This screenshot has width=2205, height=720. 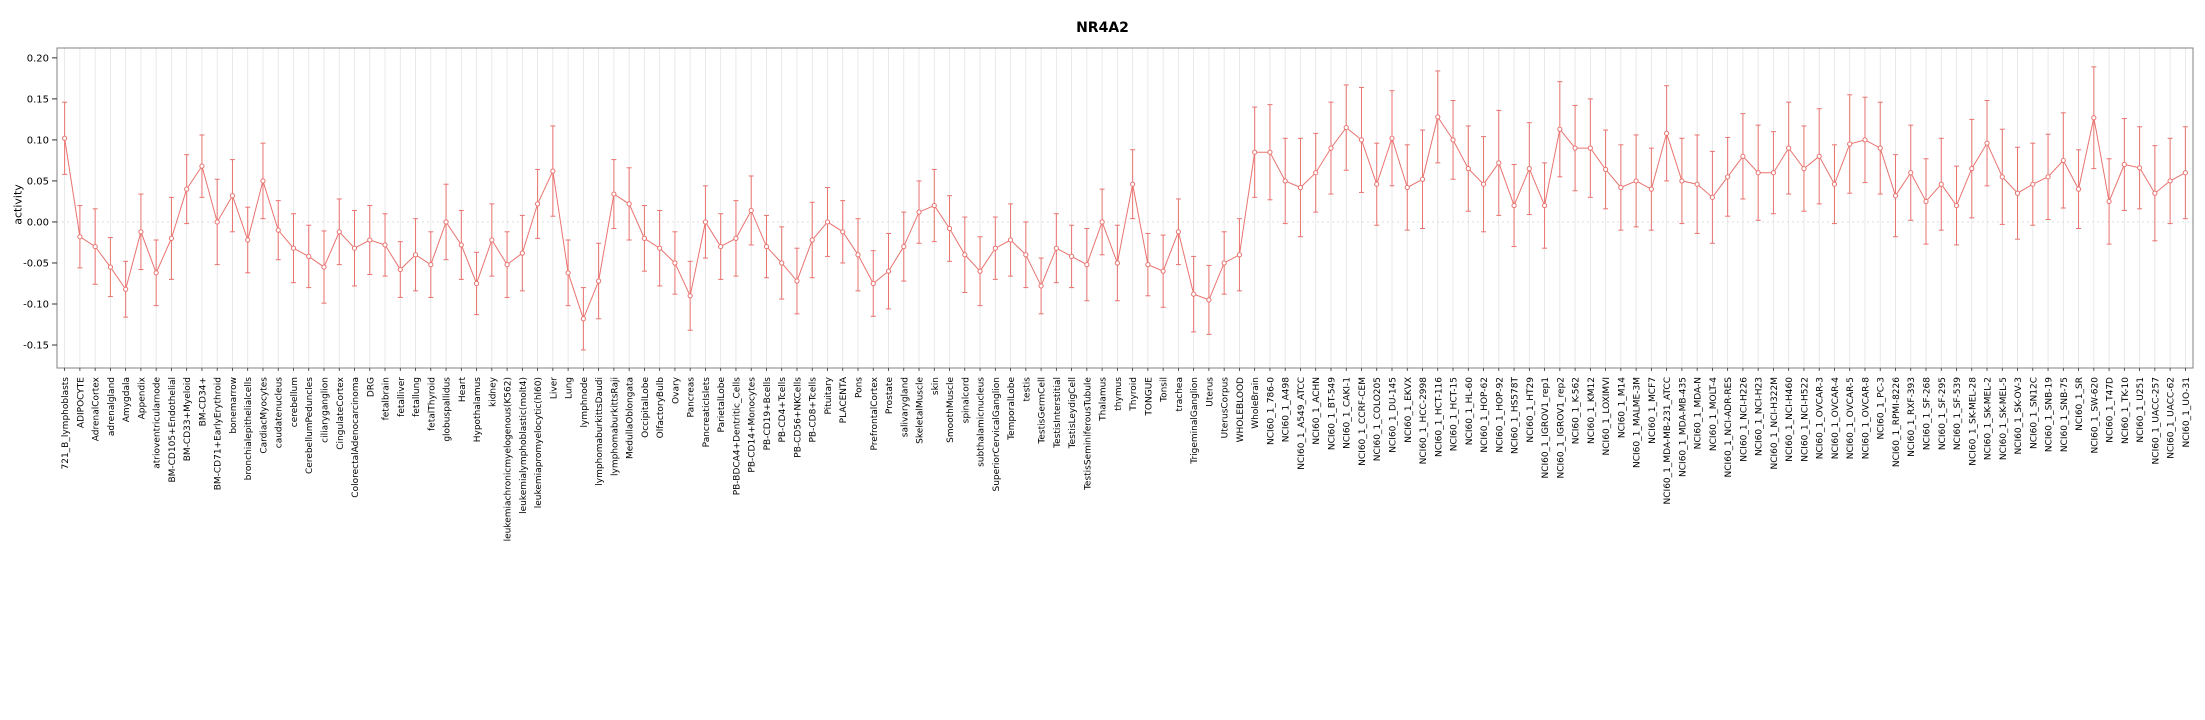 I want to click on x-tick-label: SuperiorCervicalGanglion, so click(x=997, y=434).